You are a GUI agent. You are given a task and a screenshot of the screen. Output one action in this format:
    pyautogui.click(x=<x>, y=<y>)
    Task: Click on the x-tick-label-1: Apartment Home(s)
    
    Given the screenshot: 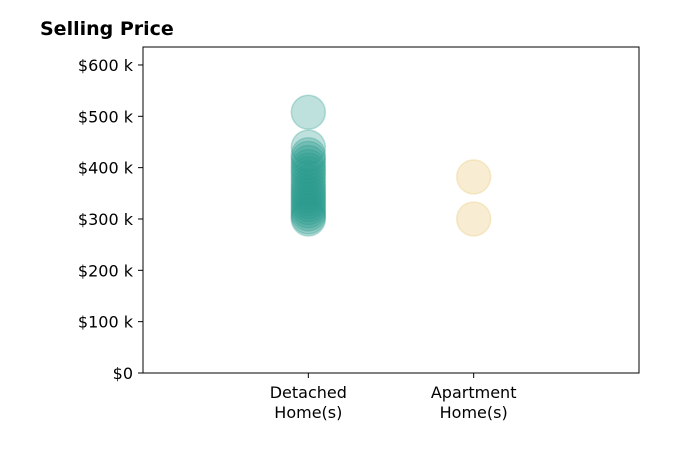 What is the action you would take?
    pyautogui.click(x=474, y=402)
    